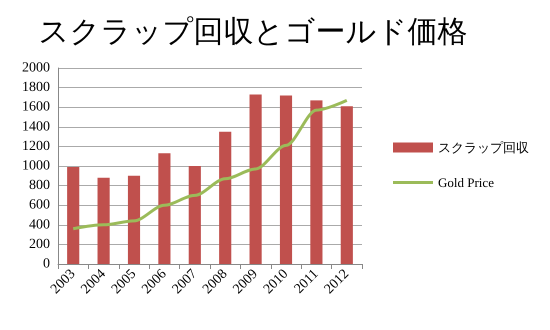 The width and height of the screenshot is (550, 330). I want to click on y-tick-label: 1000, so click(36, 166).